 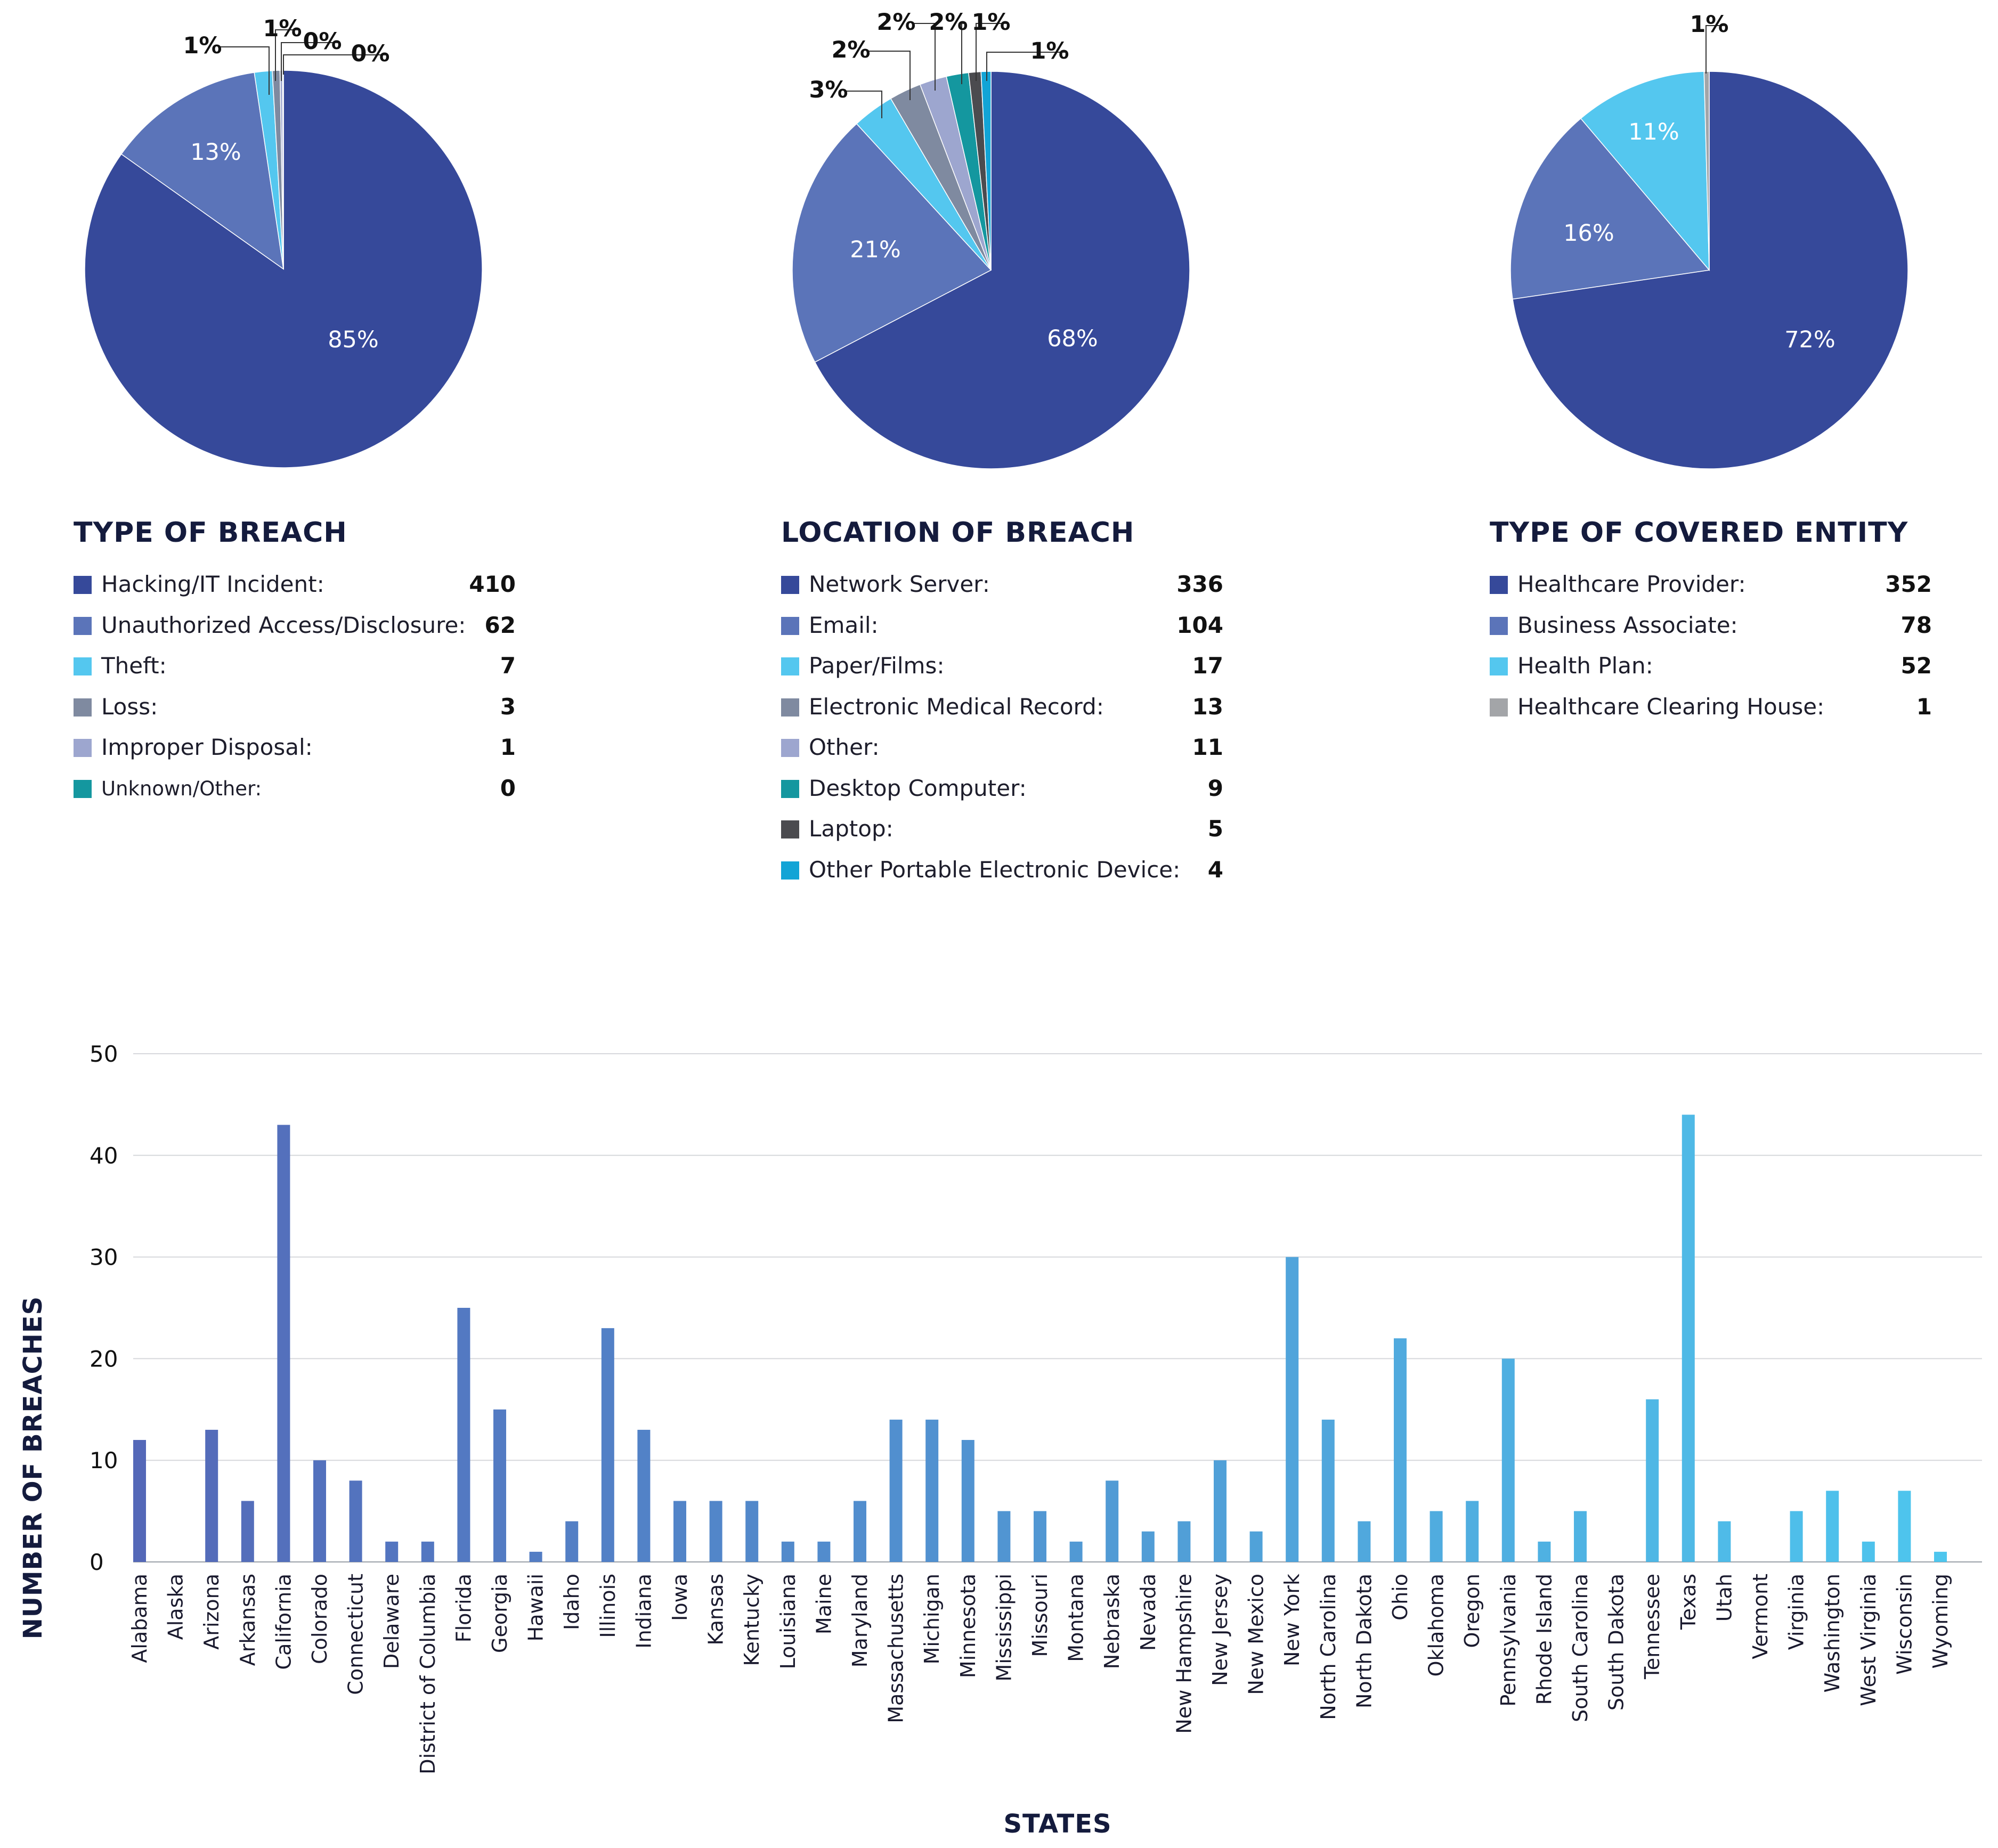 What do you see at coordinates (608, 1445) in the screenshot?
I see `bar-illinois` at bounding box center [608, 1445].